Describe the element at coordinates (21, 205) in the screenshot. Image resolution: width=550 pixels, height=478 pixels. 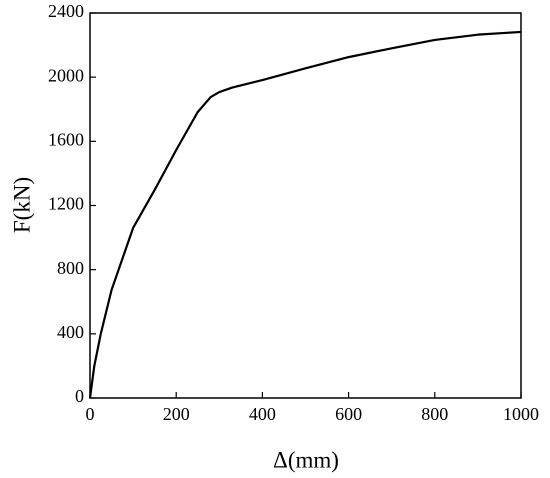
I see `y-axis-title: F(kN)` at that location.